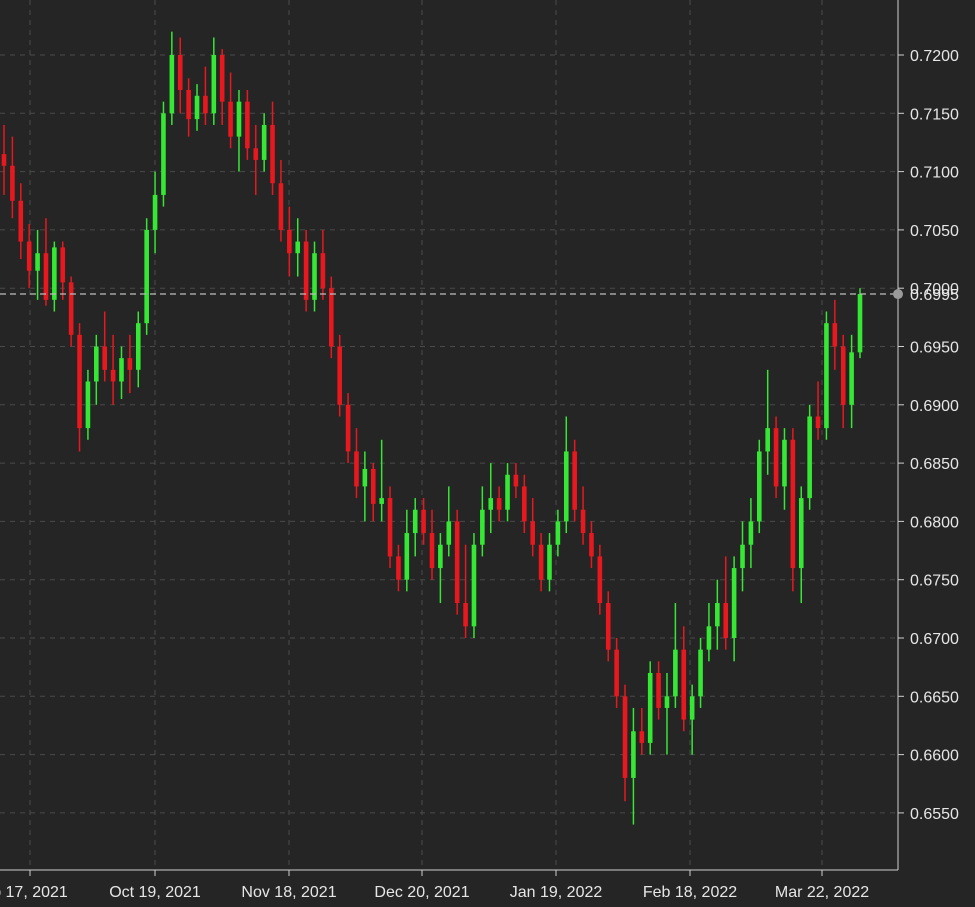  What do you see at coordinates (934, 231) in the screenshot?
I see `y-tick-label: 0.7050` at bounding box center [934, 231].